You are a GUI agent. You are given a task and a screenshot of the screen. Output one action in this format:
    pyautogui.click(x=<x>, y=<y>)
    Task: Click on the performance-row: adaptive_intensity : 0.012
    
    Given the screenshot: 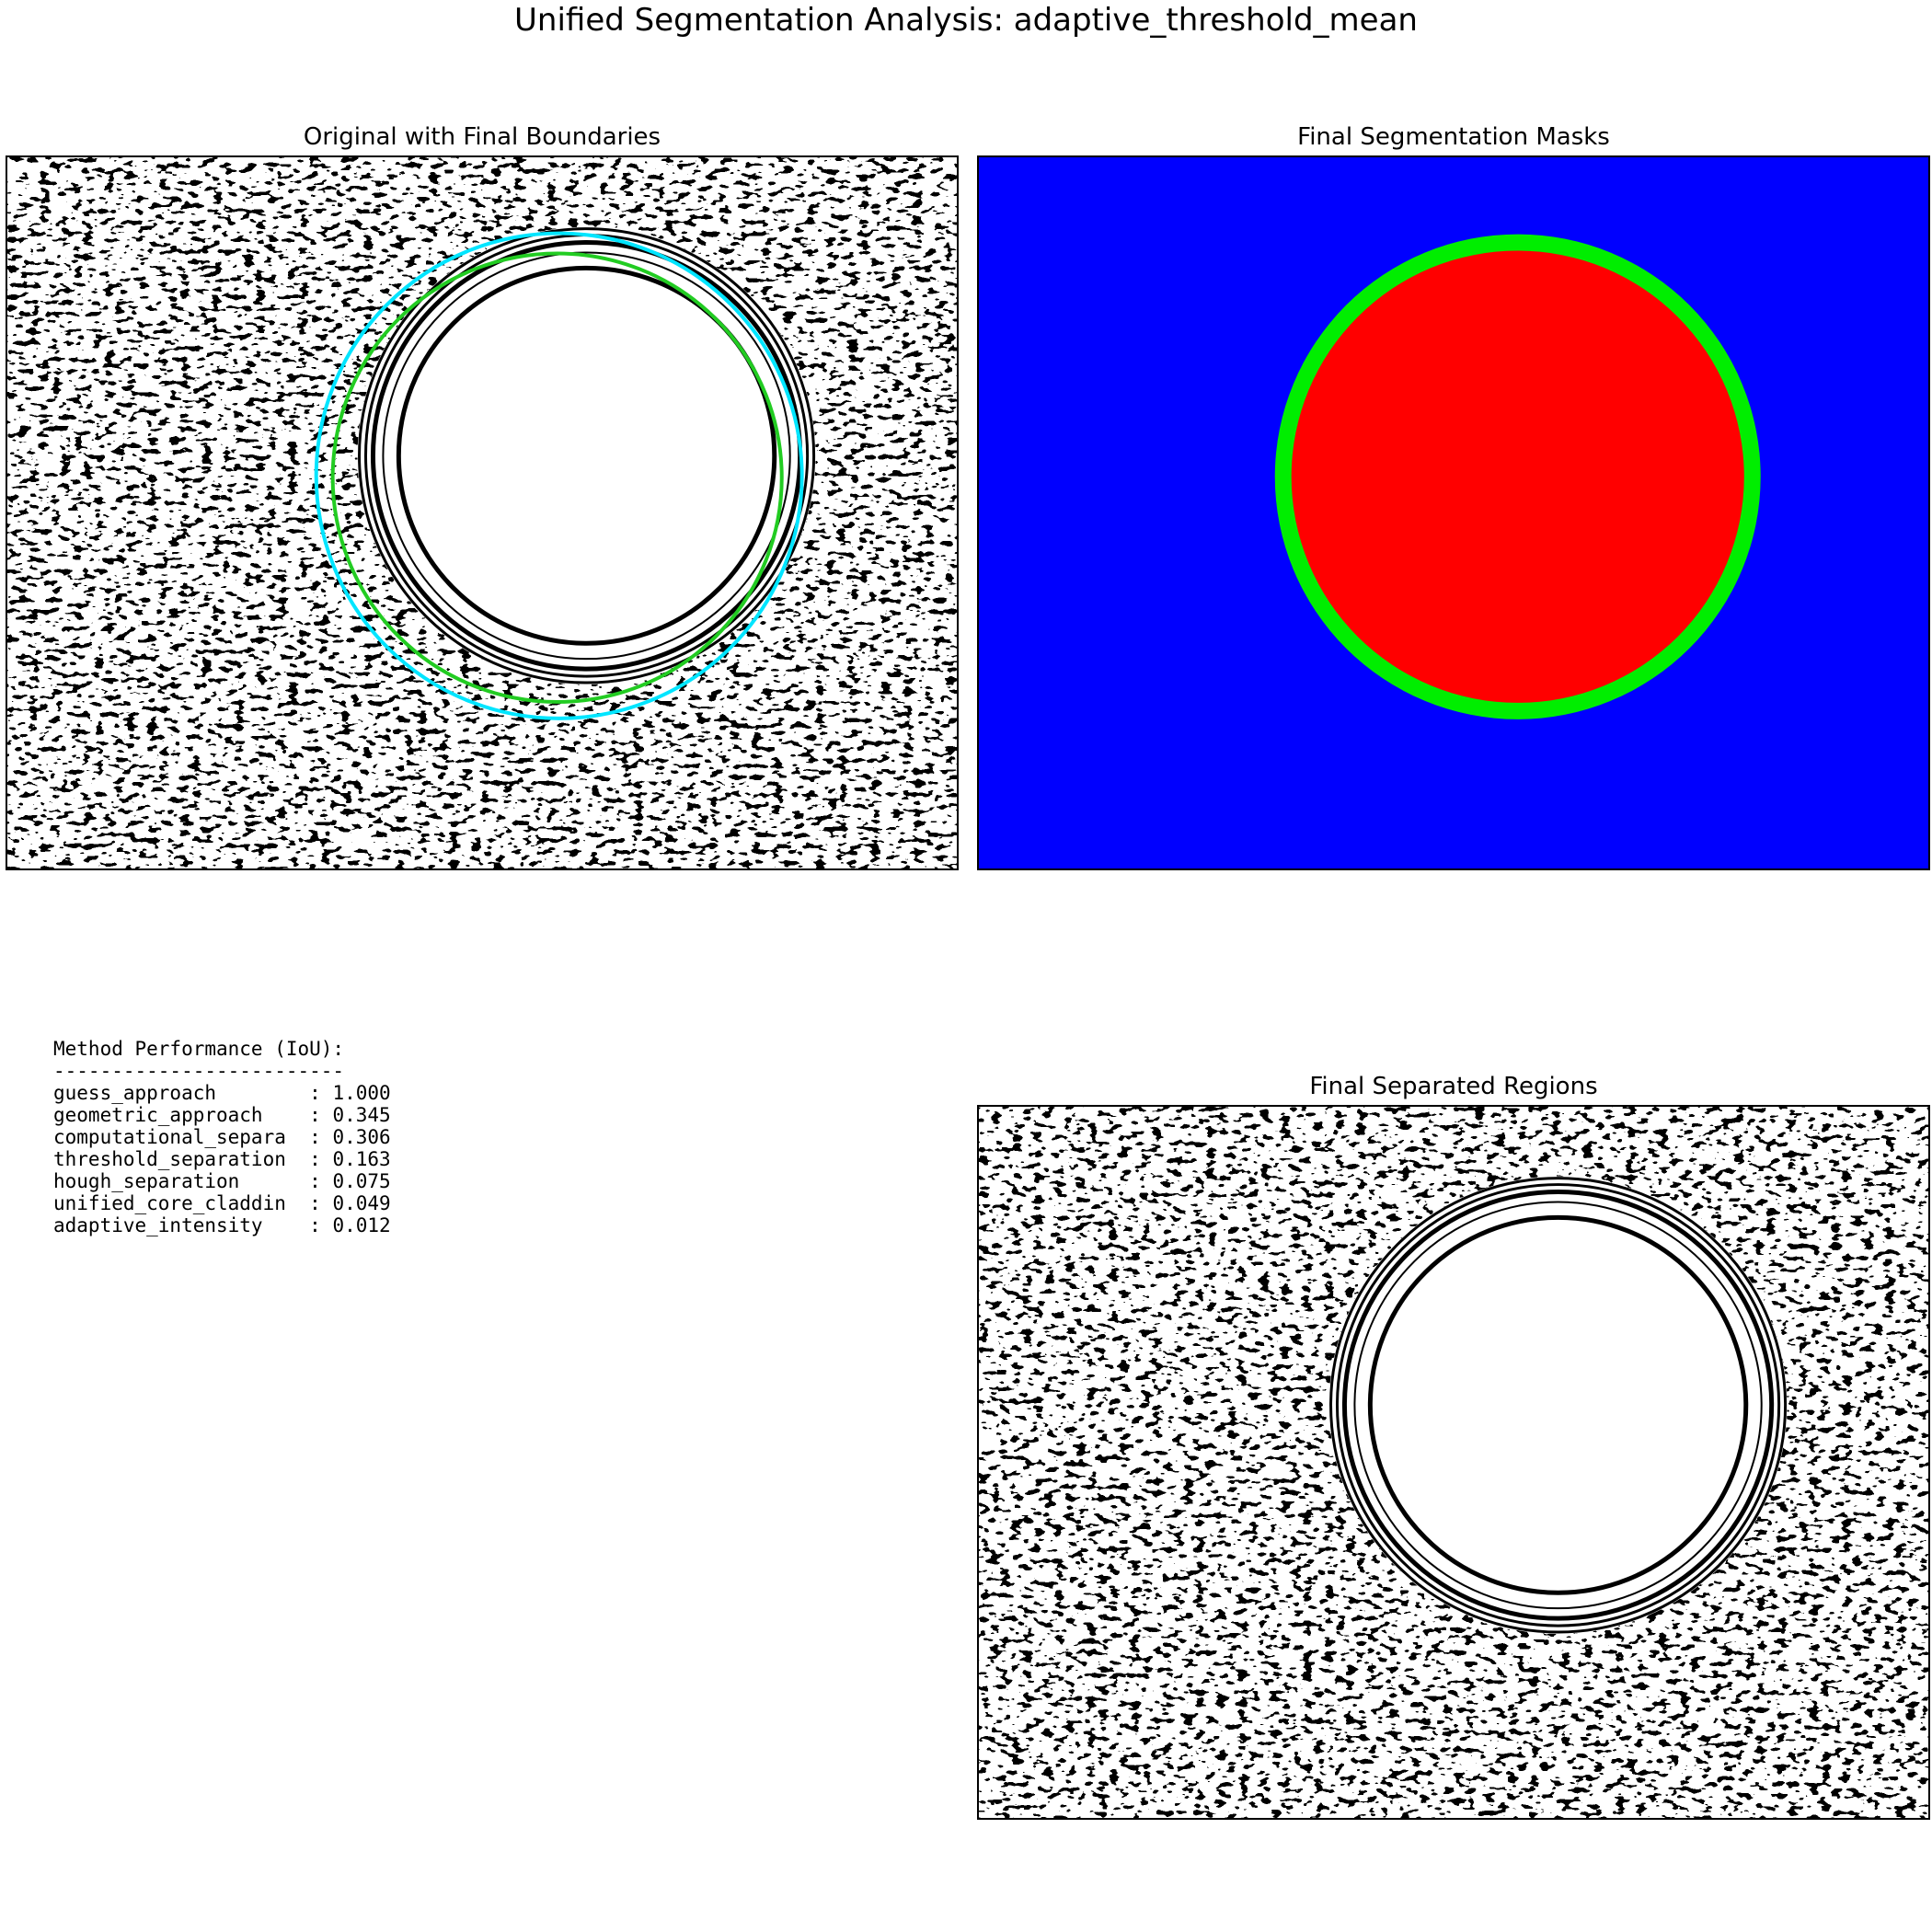 What is the action you would take?
    pyautogui.click(x=222, y=1225)
    